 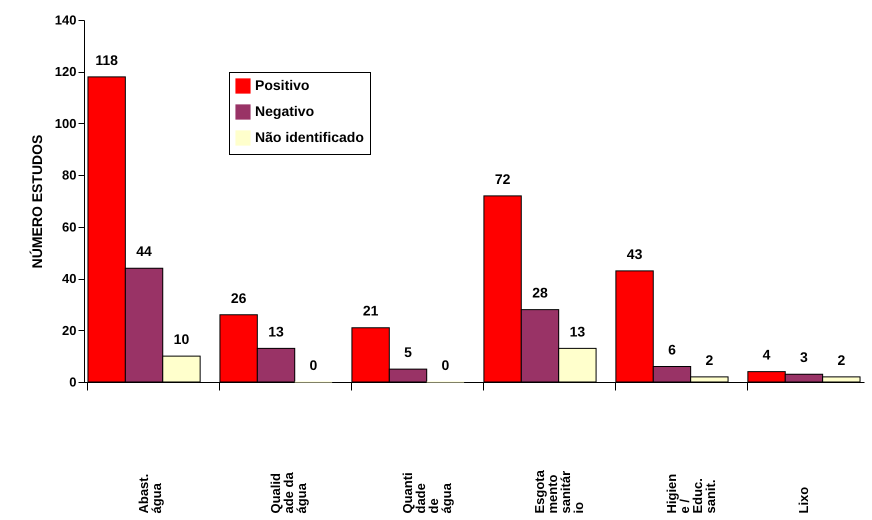 I want to click on x-tick-label: Higien e / Educ. sanit., so click(x=691, y=494).